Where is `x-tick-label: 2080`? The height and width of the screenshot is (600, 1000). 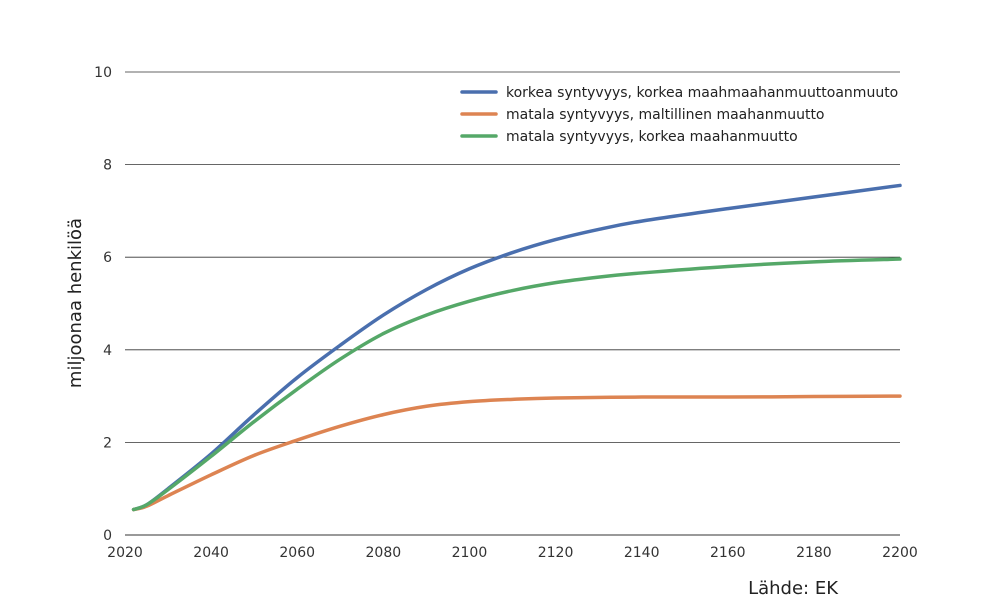 x-tick-label: 2080 is located at coordinates (384, 553).